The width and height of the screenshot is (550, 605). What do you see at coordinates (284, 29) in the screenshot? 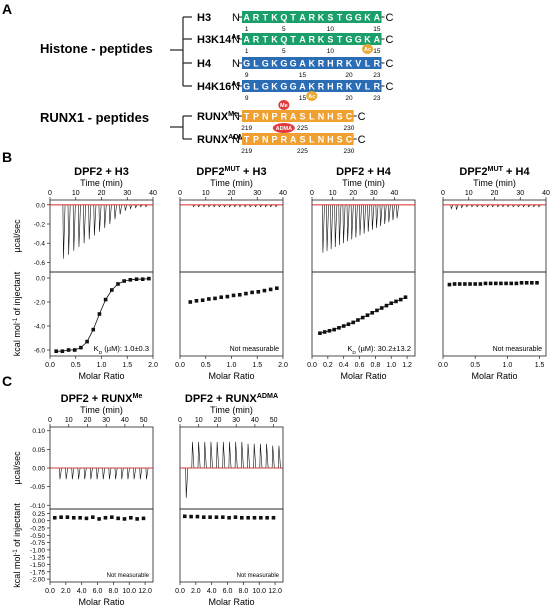
I see `residue-number: 5` at bounding box center [284, 29].